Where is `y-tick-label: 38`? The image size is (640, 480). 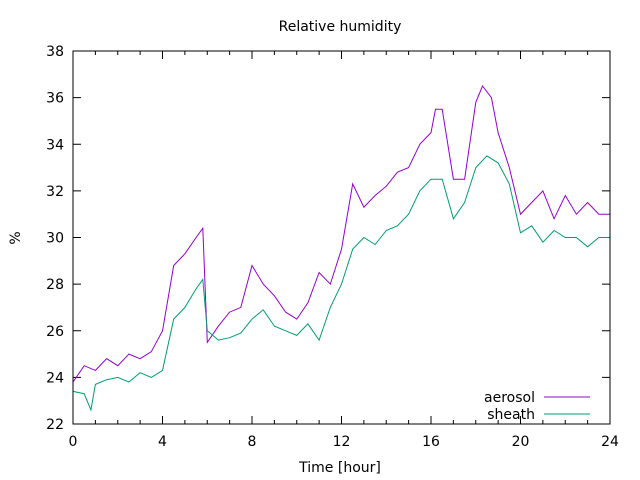
y-tick-label: 38 is located at coordinates (55, 52).